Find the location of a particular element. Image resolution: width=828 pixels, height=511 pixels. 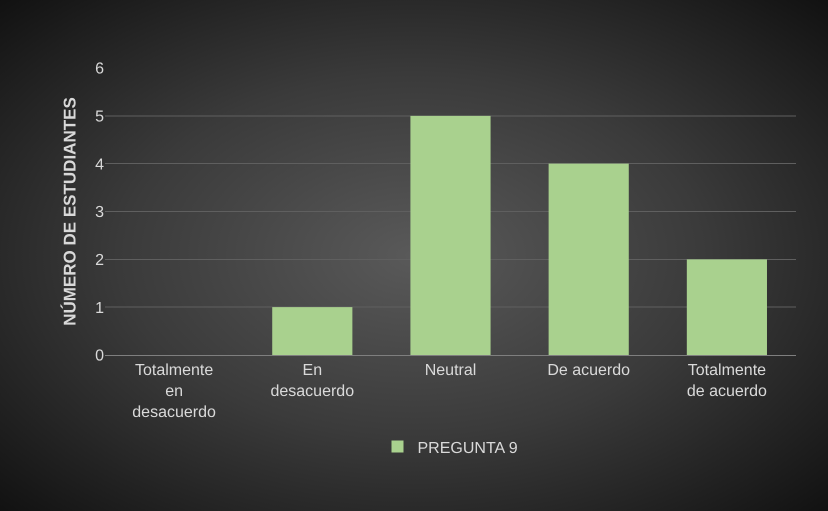

y-tick-label: 6 is located at coordinates (99, 69).